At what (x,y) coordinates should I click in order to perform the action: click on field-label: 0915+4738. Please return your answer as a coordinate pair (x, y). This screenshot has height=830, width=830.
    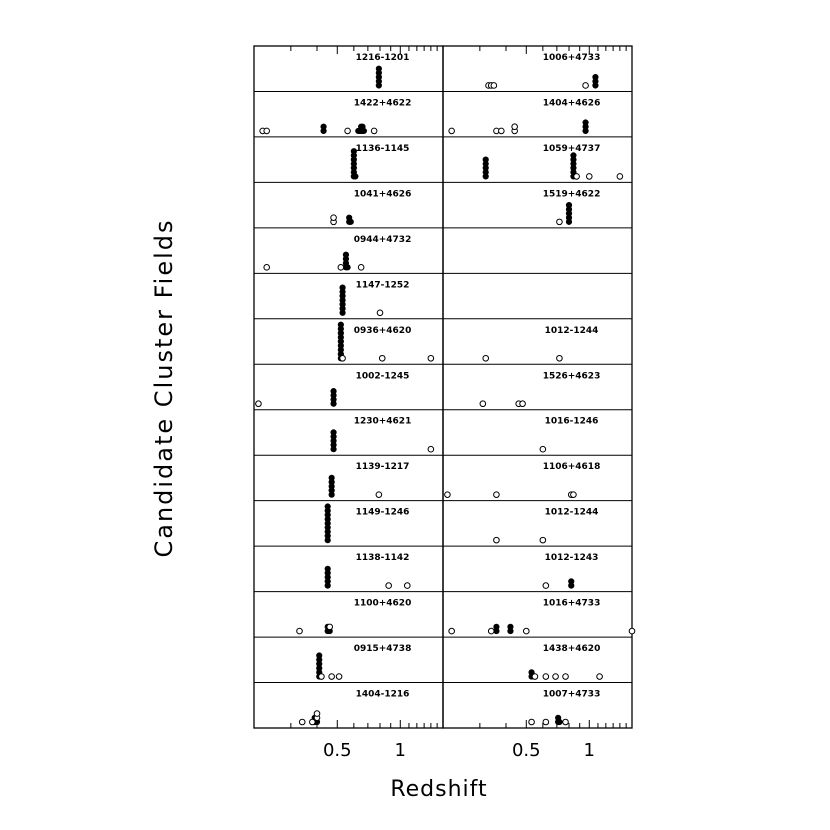
    Looking at the image, I should click on (383, 649).